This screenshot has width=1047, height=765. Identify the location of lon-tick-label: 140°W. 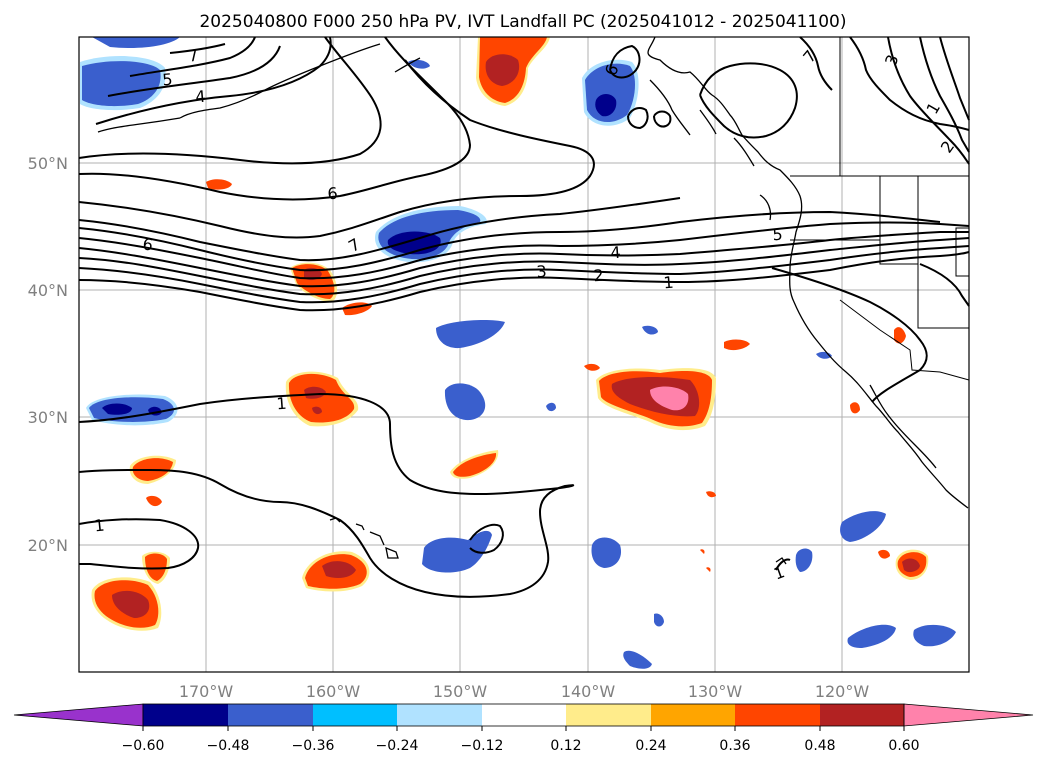
(588, 691).